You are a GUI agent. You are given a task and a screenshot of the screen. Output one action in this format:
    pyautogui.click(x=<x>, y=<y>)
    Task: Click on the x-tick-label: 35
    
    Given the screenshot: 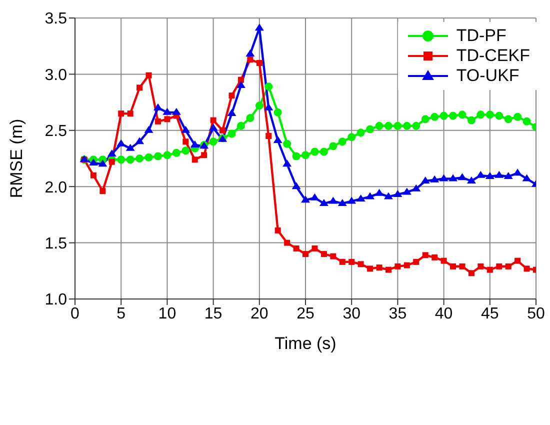 What is the action you would take?
    pyautogui.click(x=397, y=313)
    